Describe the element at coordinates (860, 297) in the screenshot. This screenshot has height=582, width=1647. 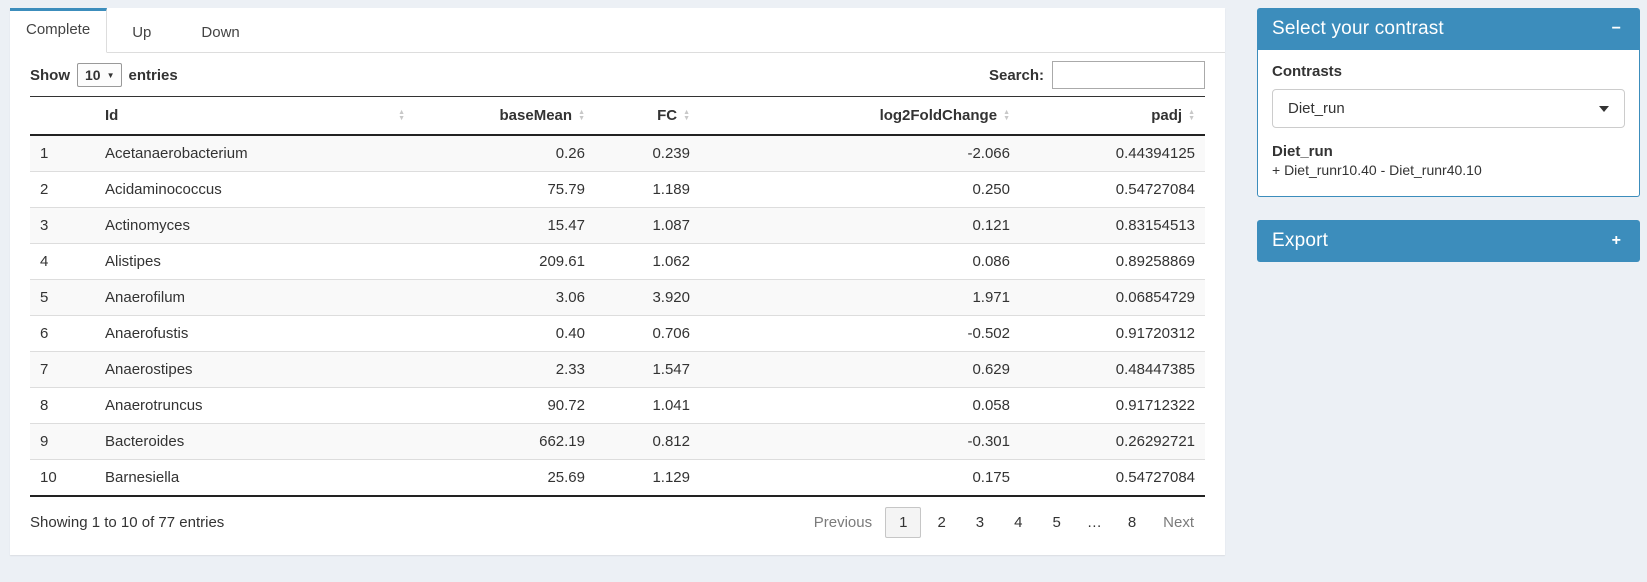
I see `table-cell: 1.971` at that location.